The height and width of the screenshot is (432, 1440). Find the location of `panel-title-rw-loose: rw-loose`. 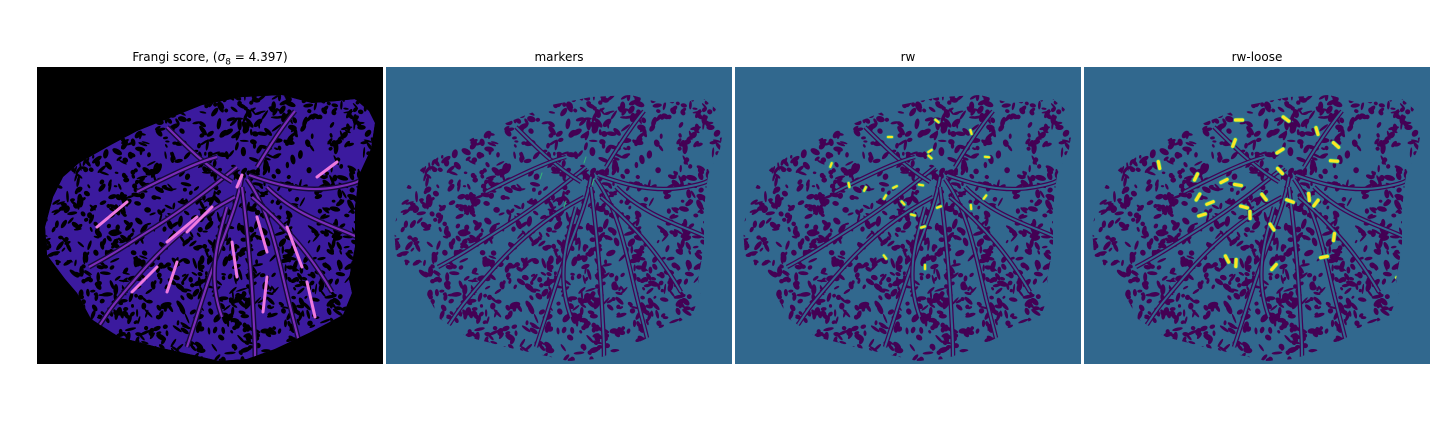

panel-title-rw-loose: rw-loose is located at coordinates (1257, 57).